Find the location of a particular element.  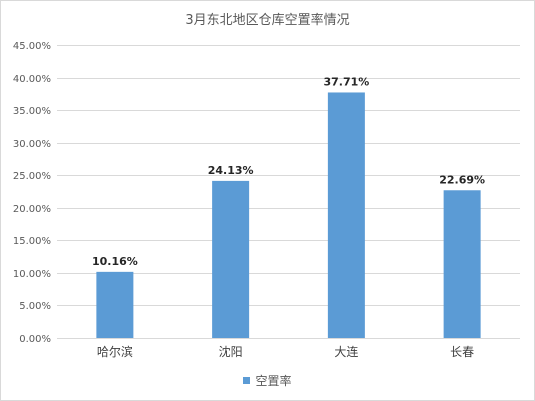

category-label-4: 长春 is located at coordinates (462, 352).